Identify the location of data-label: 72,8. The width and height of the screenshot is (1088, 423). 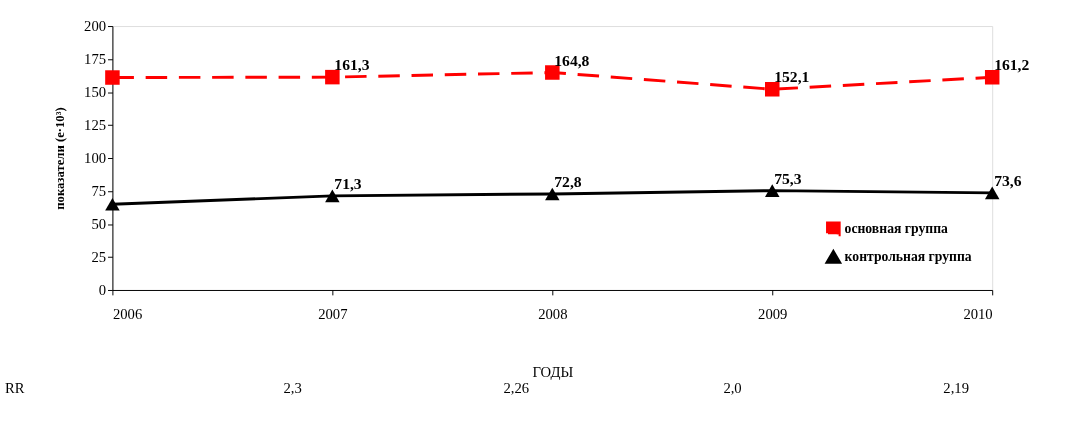
(568, 182).